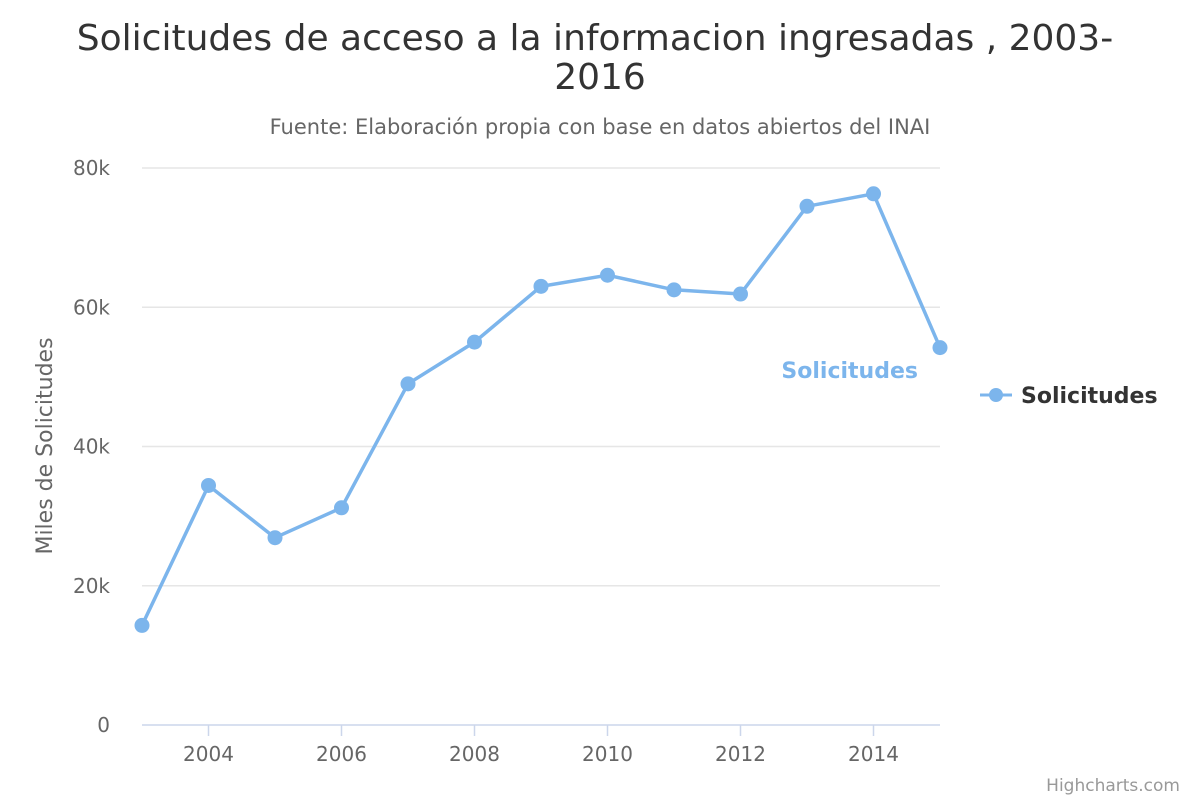 Image resolution: width=1200 pixels, height=800 pixels. Describe the element at coordinates (740, 294) in the screenshot. I see `data-point-2012` at that location.